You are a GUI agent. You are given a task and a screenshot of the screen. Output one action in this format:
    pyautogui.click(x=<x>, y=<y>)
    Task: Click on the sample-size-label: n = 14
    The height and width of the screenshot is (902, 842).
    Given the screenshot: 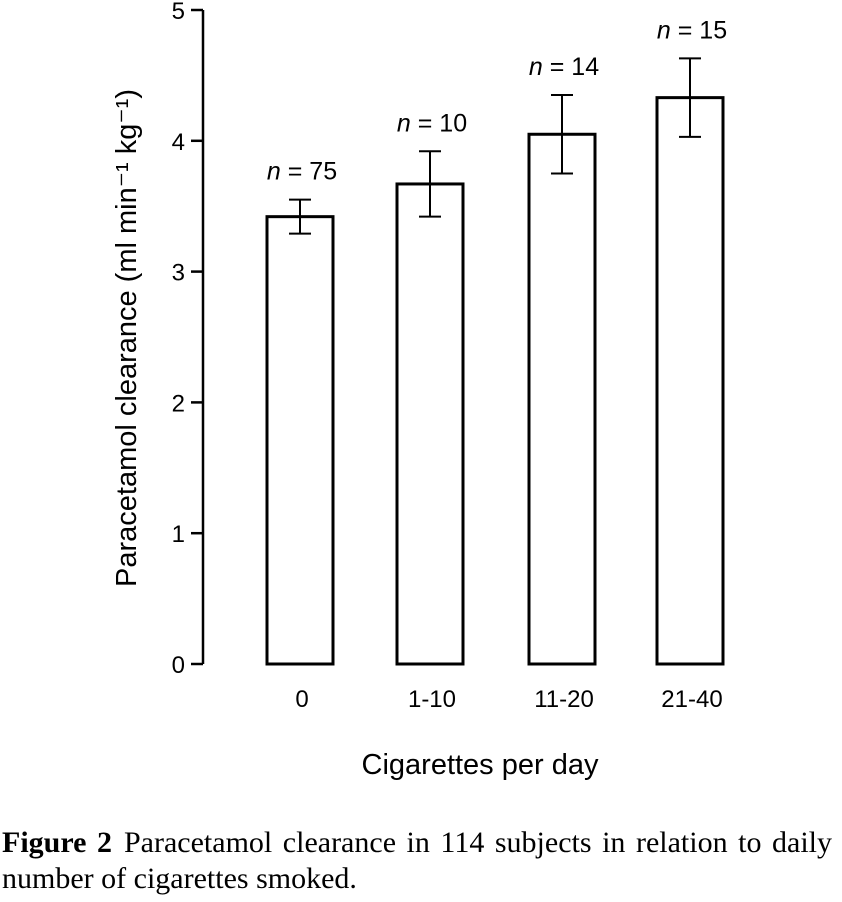 What is the action you would take?
    pyautogui.click(x=564, y=67)
    